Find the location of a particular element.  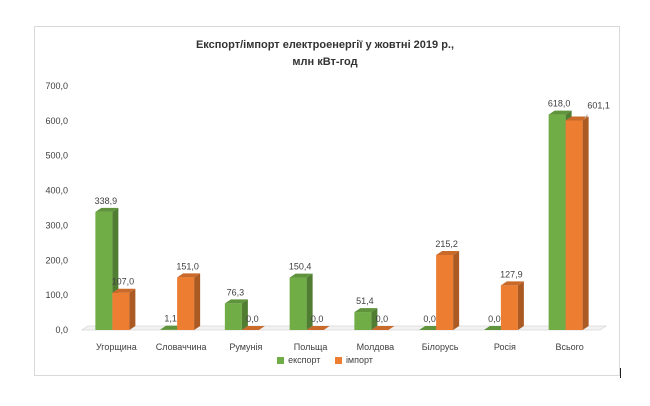

x-category-label: Білорусь is located at coordinates (440, 347).